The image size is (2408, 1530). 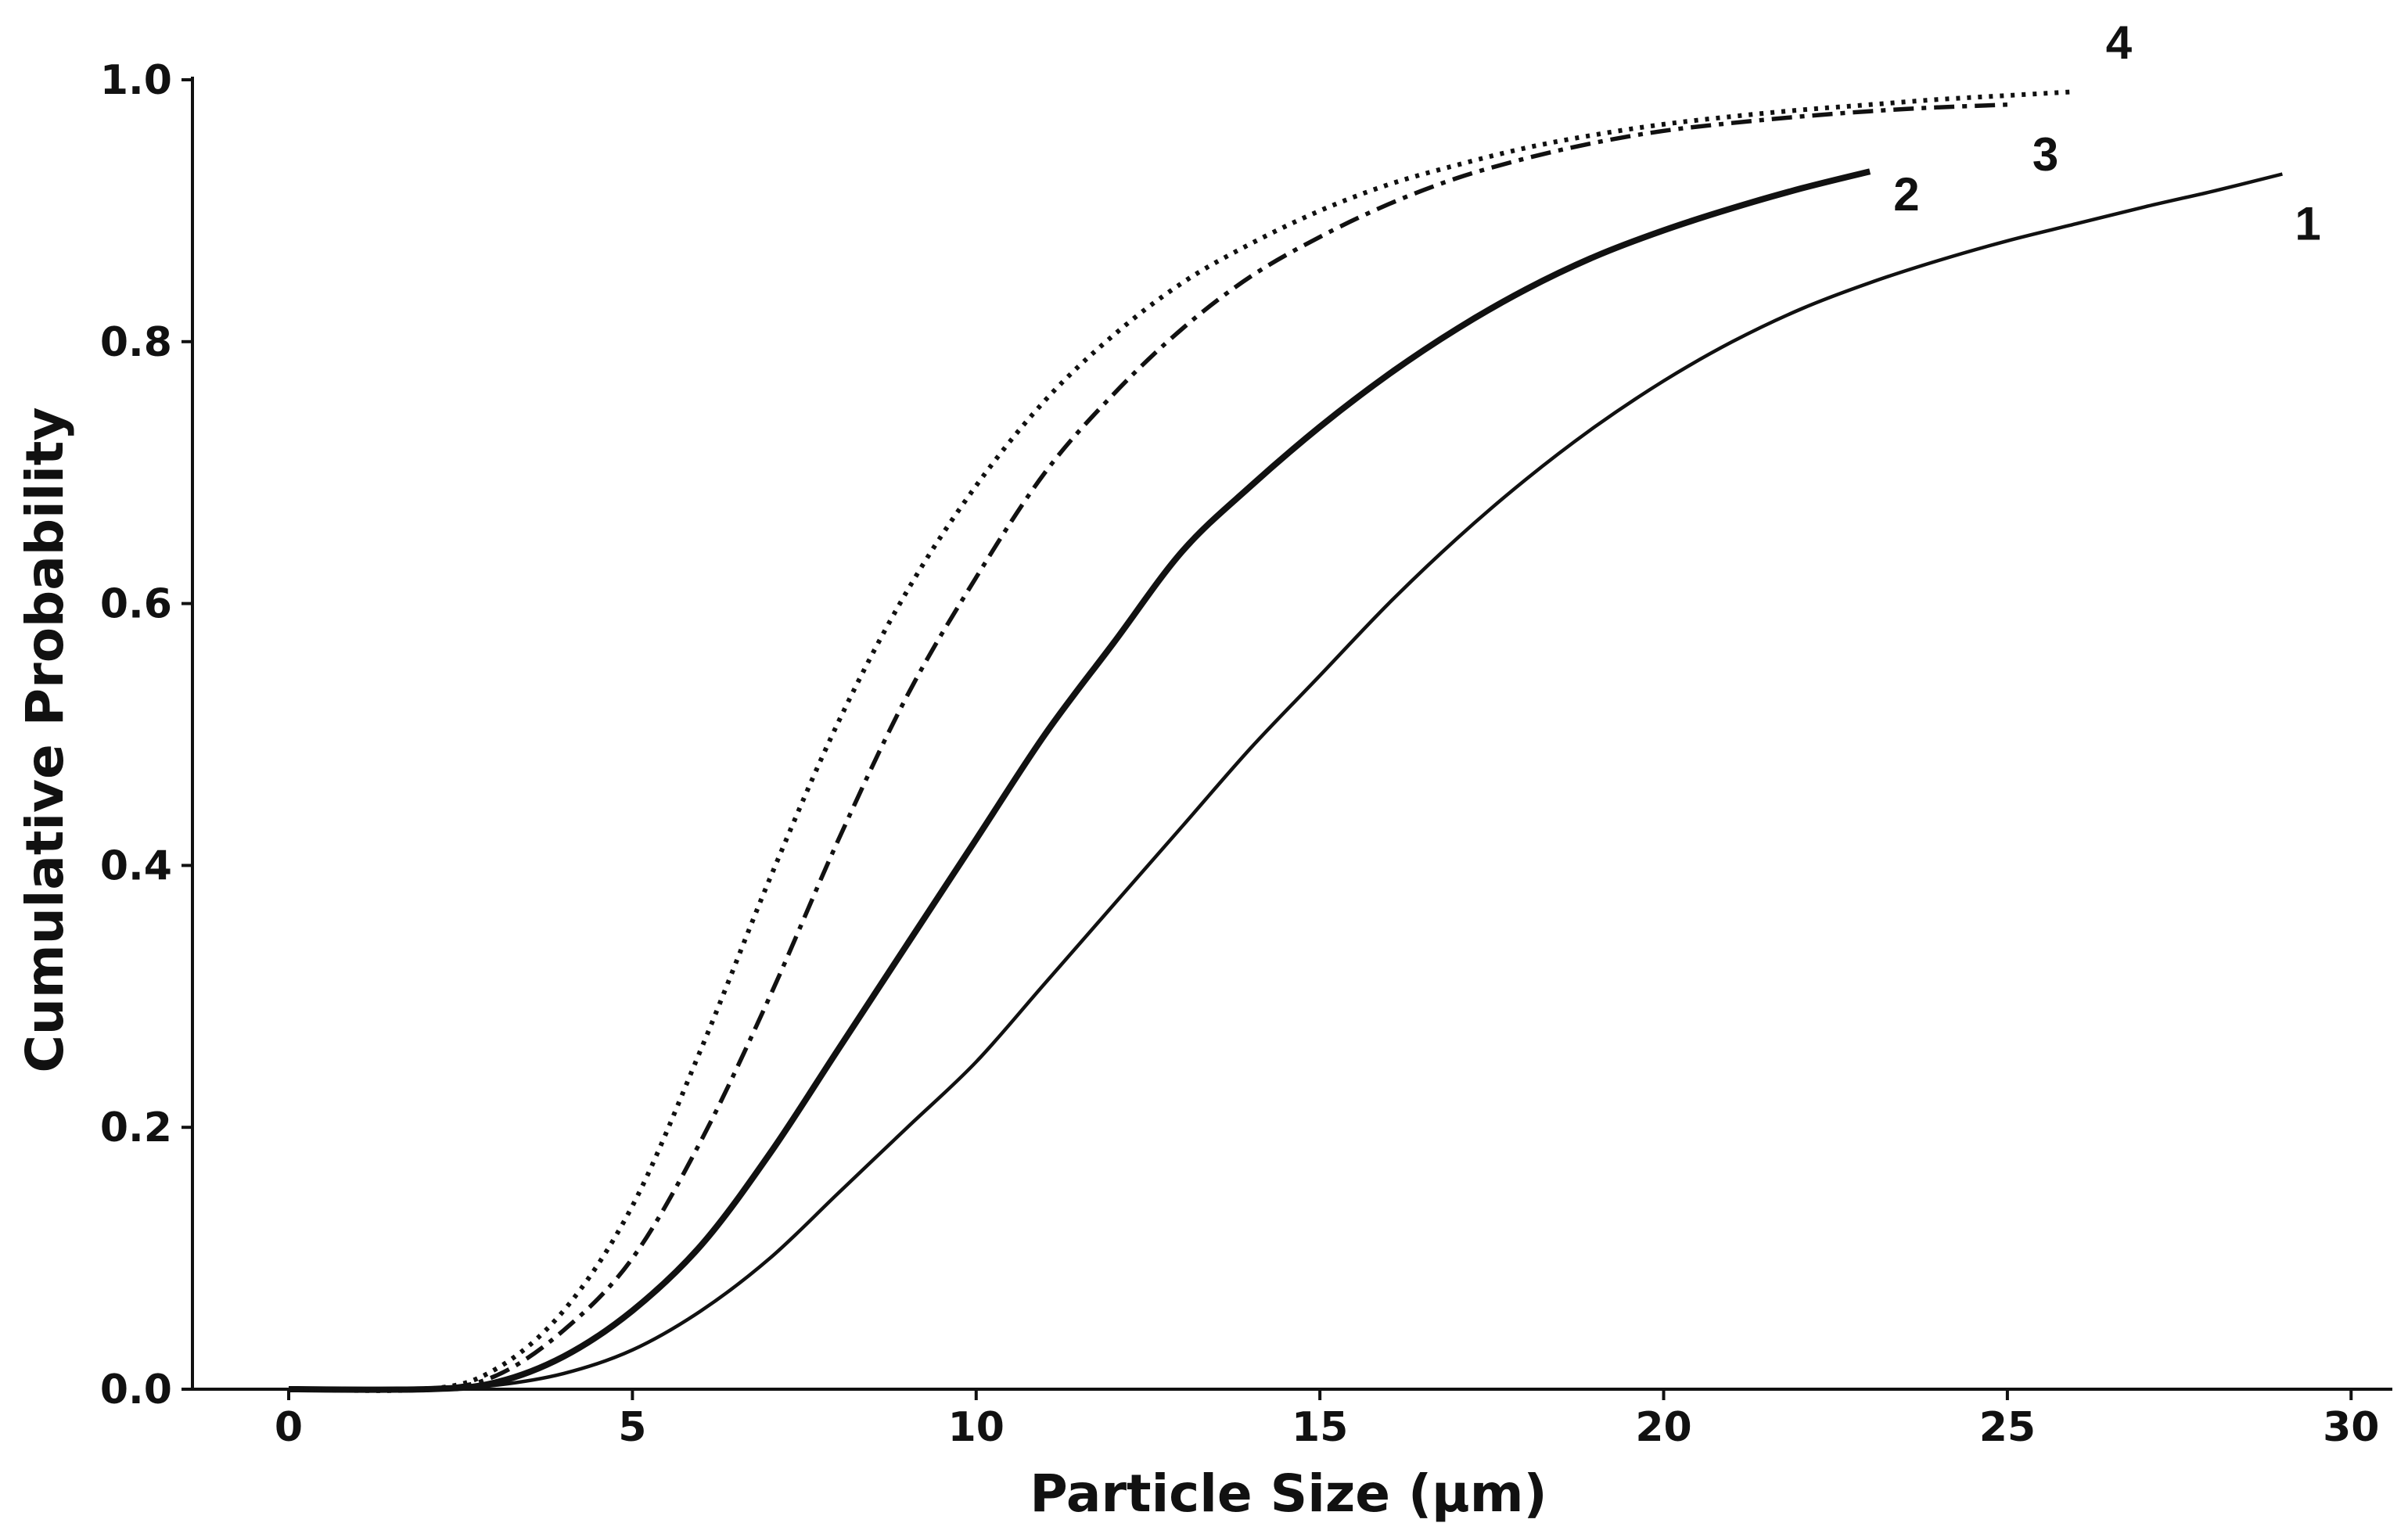 What do you see at coordinates (136, 604) in the screenshot?
I see `y-tick-label: 0.6` at bounding box center [136, 604].